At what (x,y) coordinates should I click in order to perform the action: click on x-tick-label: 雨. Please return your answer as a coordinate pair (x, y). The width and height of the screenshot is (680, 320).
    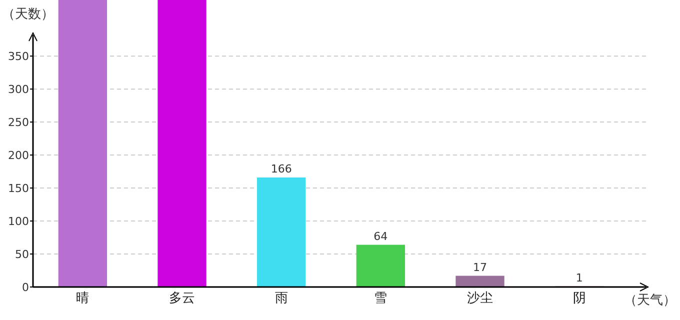
    Looking at the image, I should click on (281, 298).